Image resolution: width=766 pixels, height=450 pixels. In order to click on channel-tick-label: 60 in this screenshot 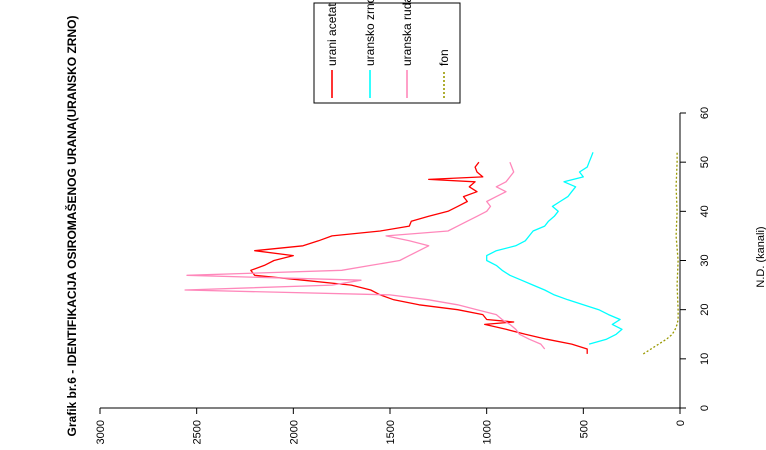, I will do `click(705, 113)`.